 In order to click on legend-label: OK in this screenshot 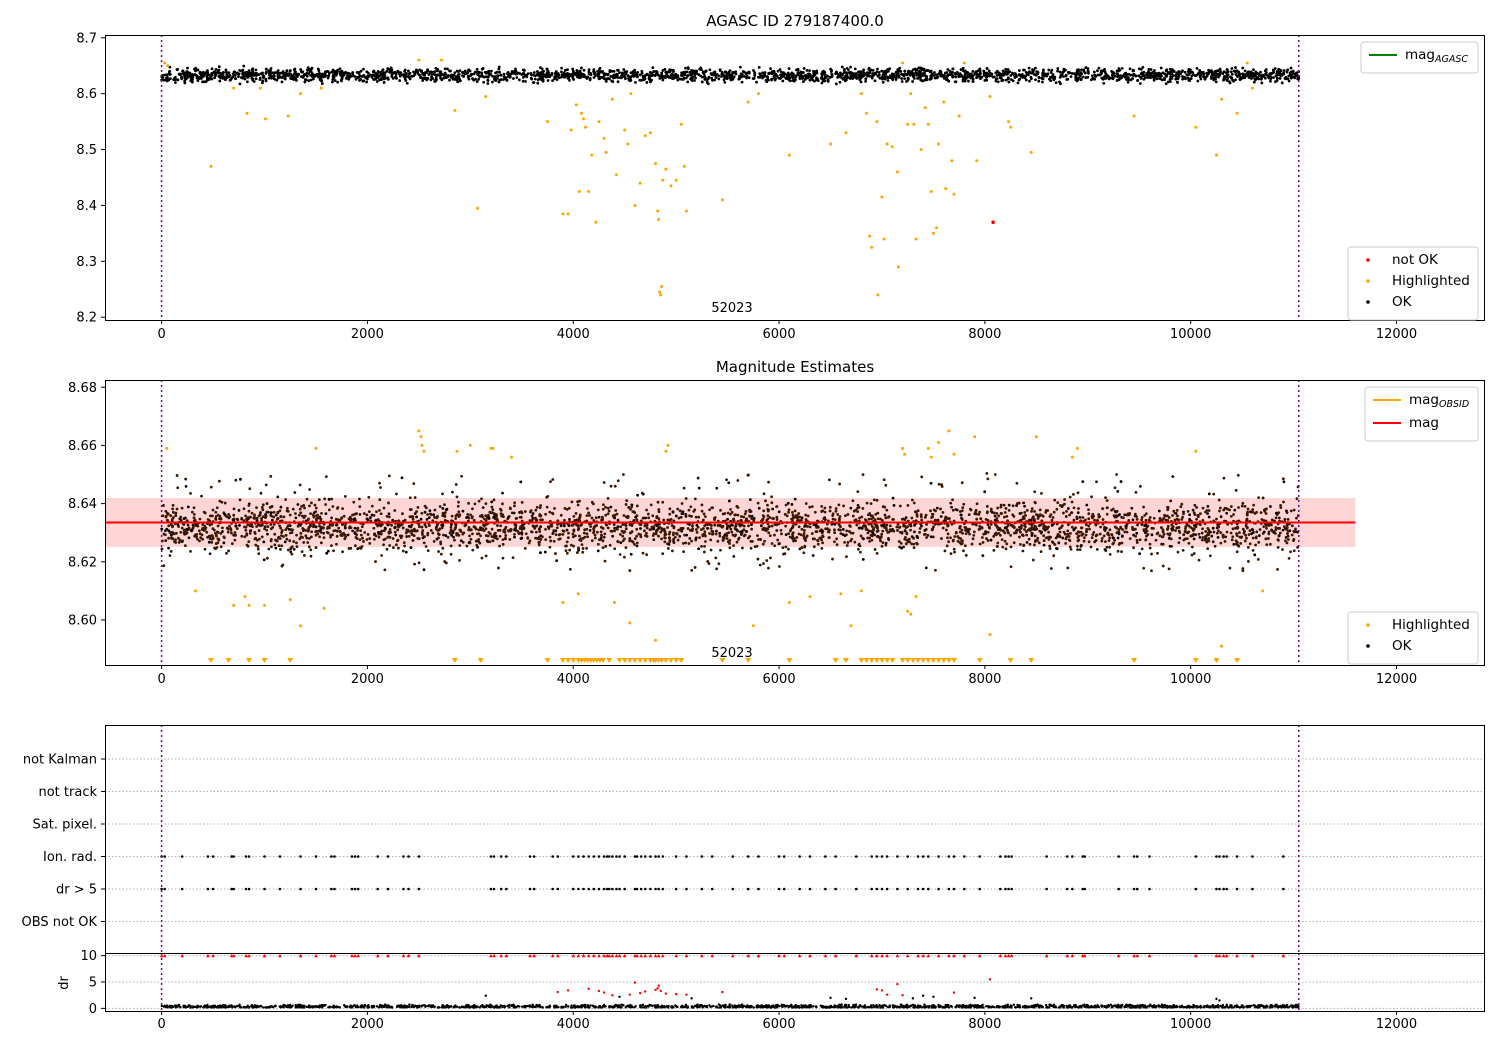, I will do `click(1402, 302)`.